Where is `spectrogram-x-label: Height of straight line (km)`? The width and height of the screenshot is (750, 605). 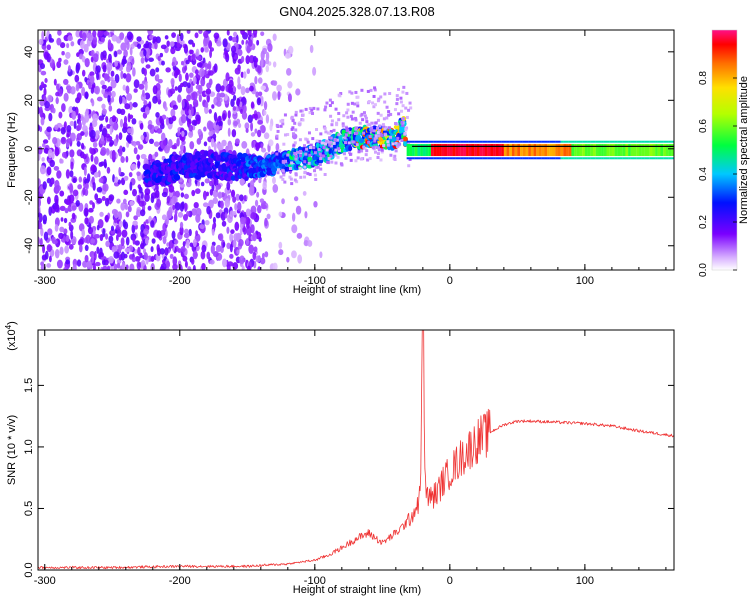 spectrogram-x-label: Height of straight line (km) is located at coordinates (357, 290).